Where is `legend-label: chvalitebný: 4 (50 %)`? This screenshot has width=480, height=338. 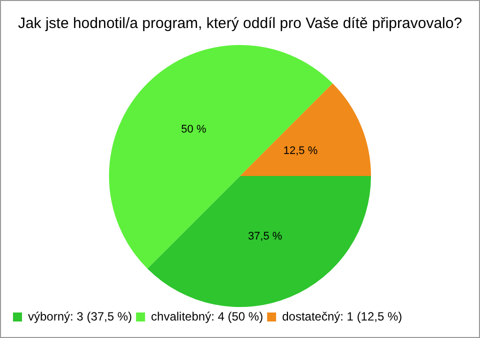
legend-label: chvalitebný: 4 (50 %) is located at coordinates (207, 316).